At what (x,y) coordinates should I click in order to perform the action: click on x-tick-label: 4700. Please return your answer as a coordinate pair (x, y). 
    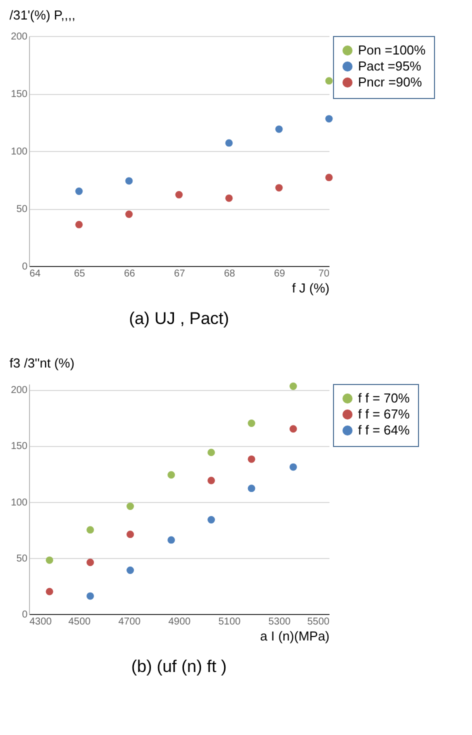
    Looking at the image, I should click on (130, 622).